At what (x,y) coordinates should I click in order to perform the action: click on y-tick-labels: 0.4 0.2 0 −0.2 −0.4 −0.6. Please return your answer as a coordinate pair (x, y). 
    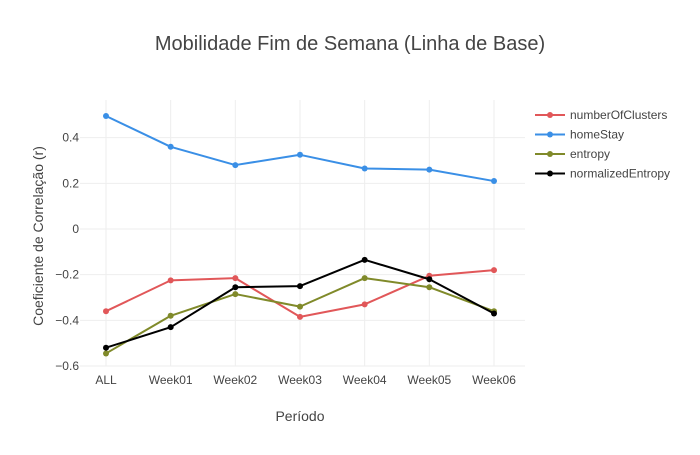
    Looking at the image, I should click on (67, 252).